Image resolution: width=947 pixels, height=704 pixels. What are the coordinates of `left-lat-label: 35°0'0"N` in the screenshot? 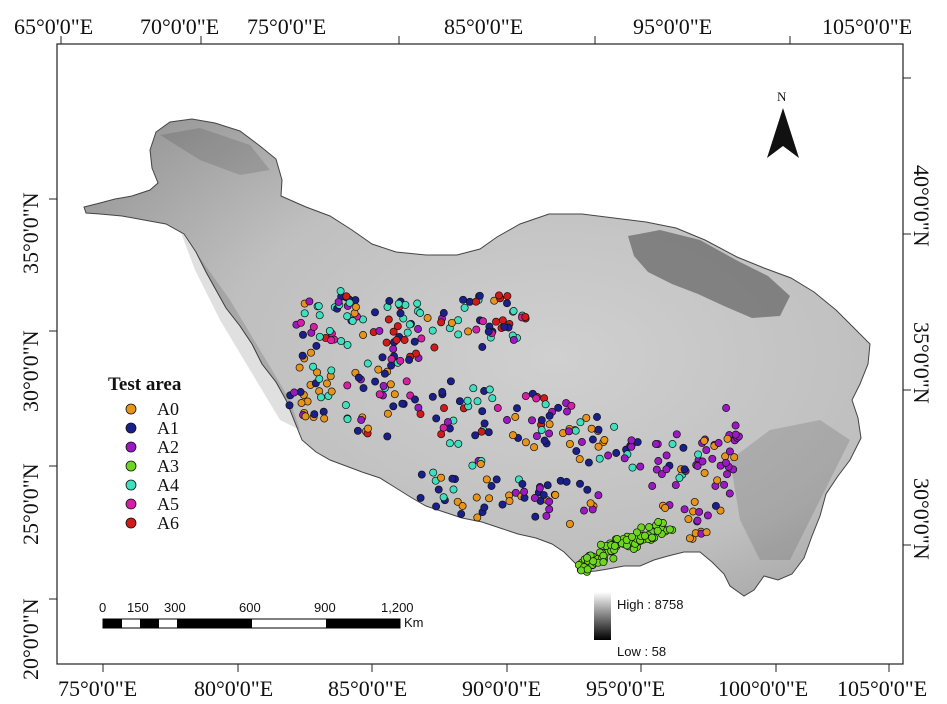 It's located at (30, 233).